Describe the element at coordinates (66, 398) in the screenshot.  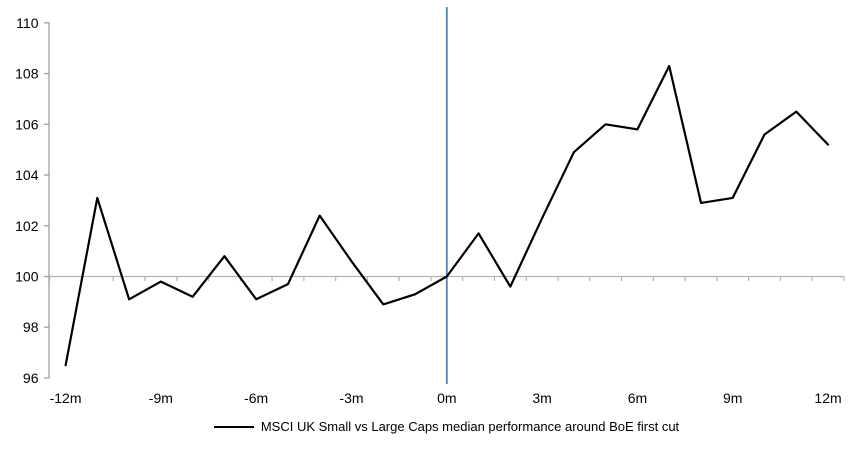
I see `x-tick-label: -12m` at that location.